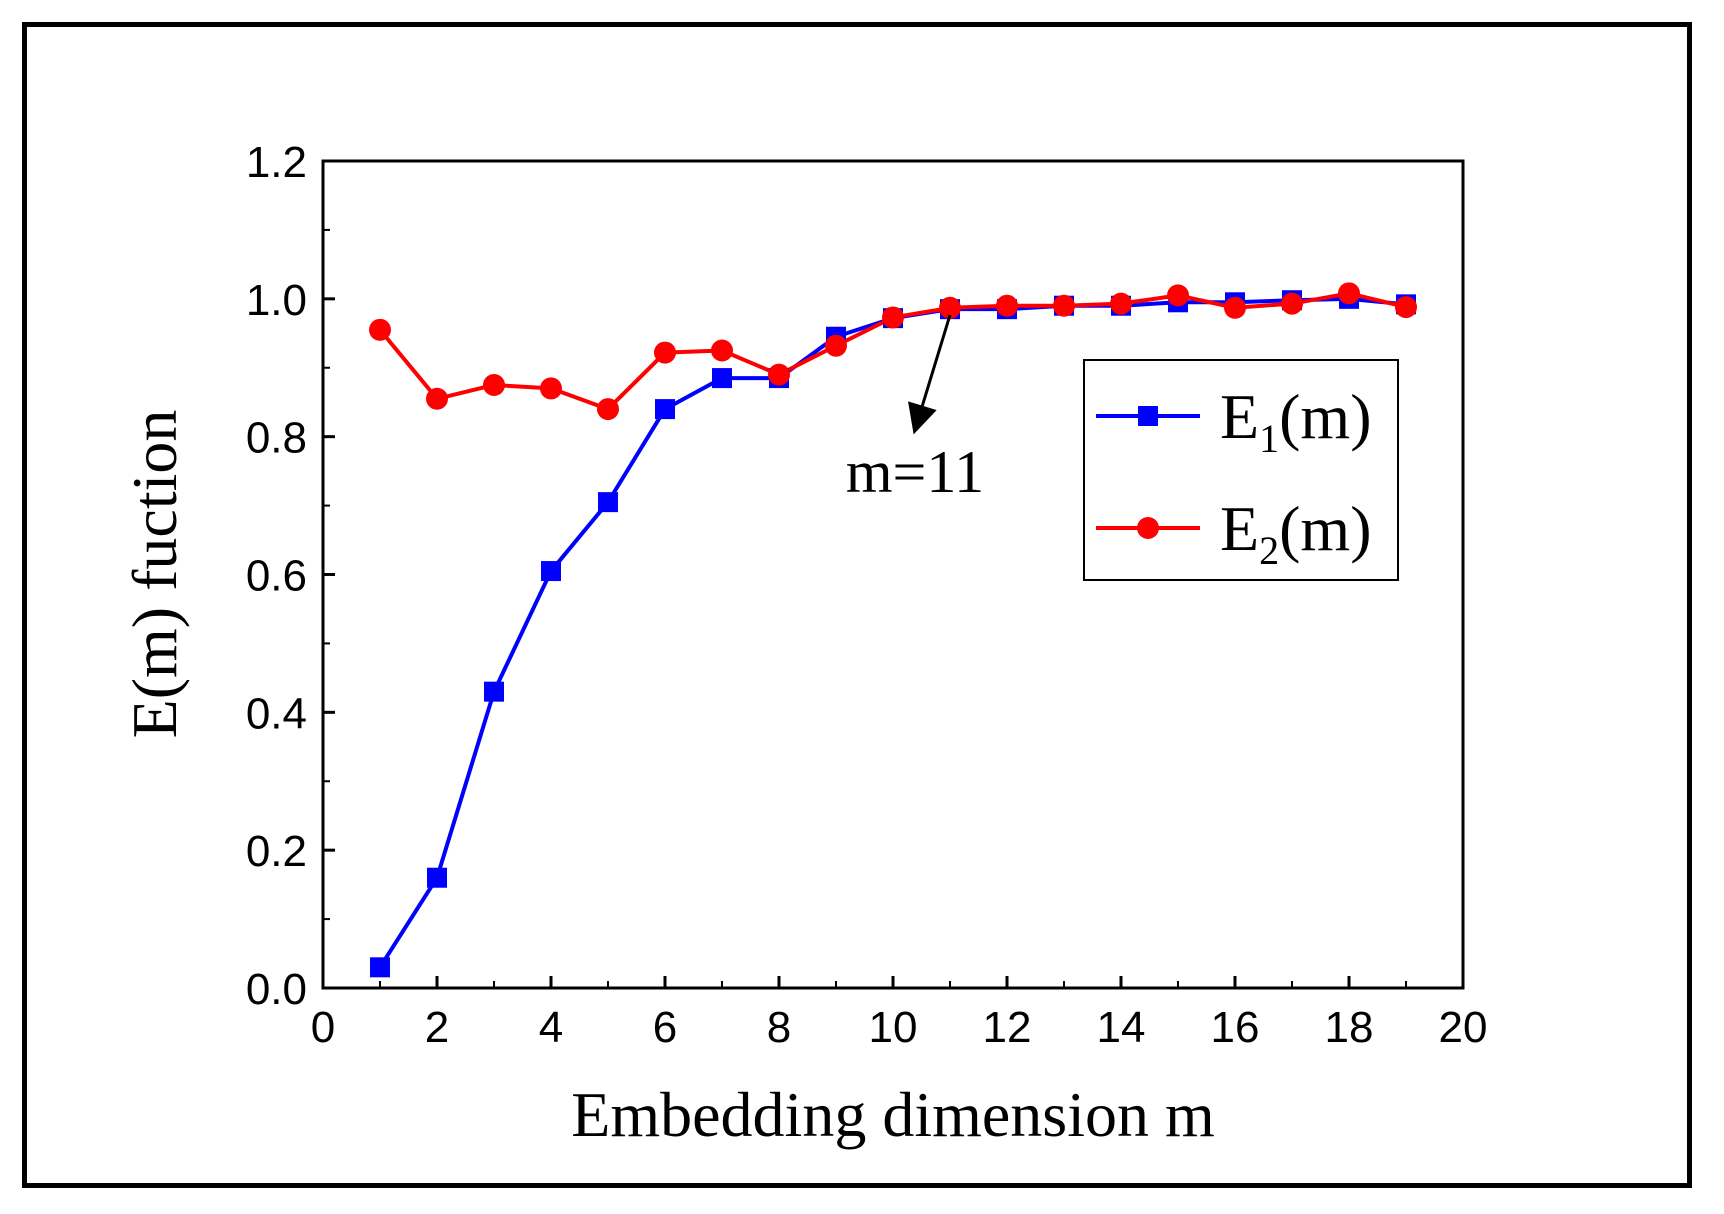  What do you see at coordinates (323, 1027) in the screenshot?
I see `x-tick-label: 0` at bounding box center [323, 1027].